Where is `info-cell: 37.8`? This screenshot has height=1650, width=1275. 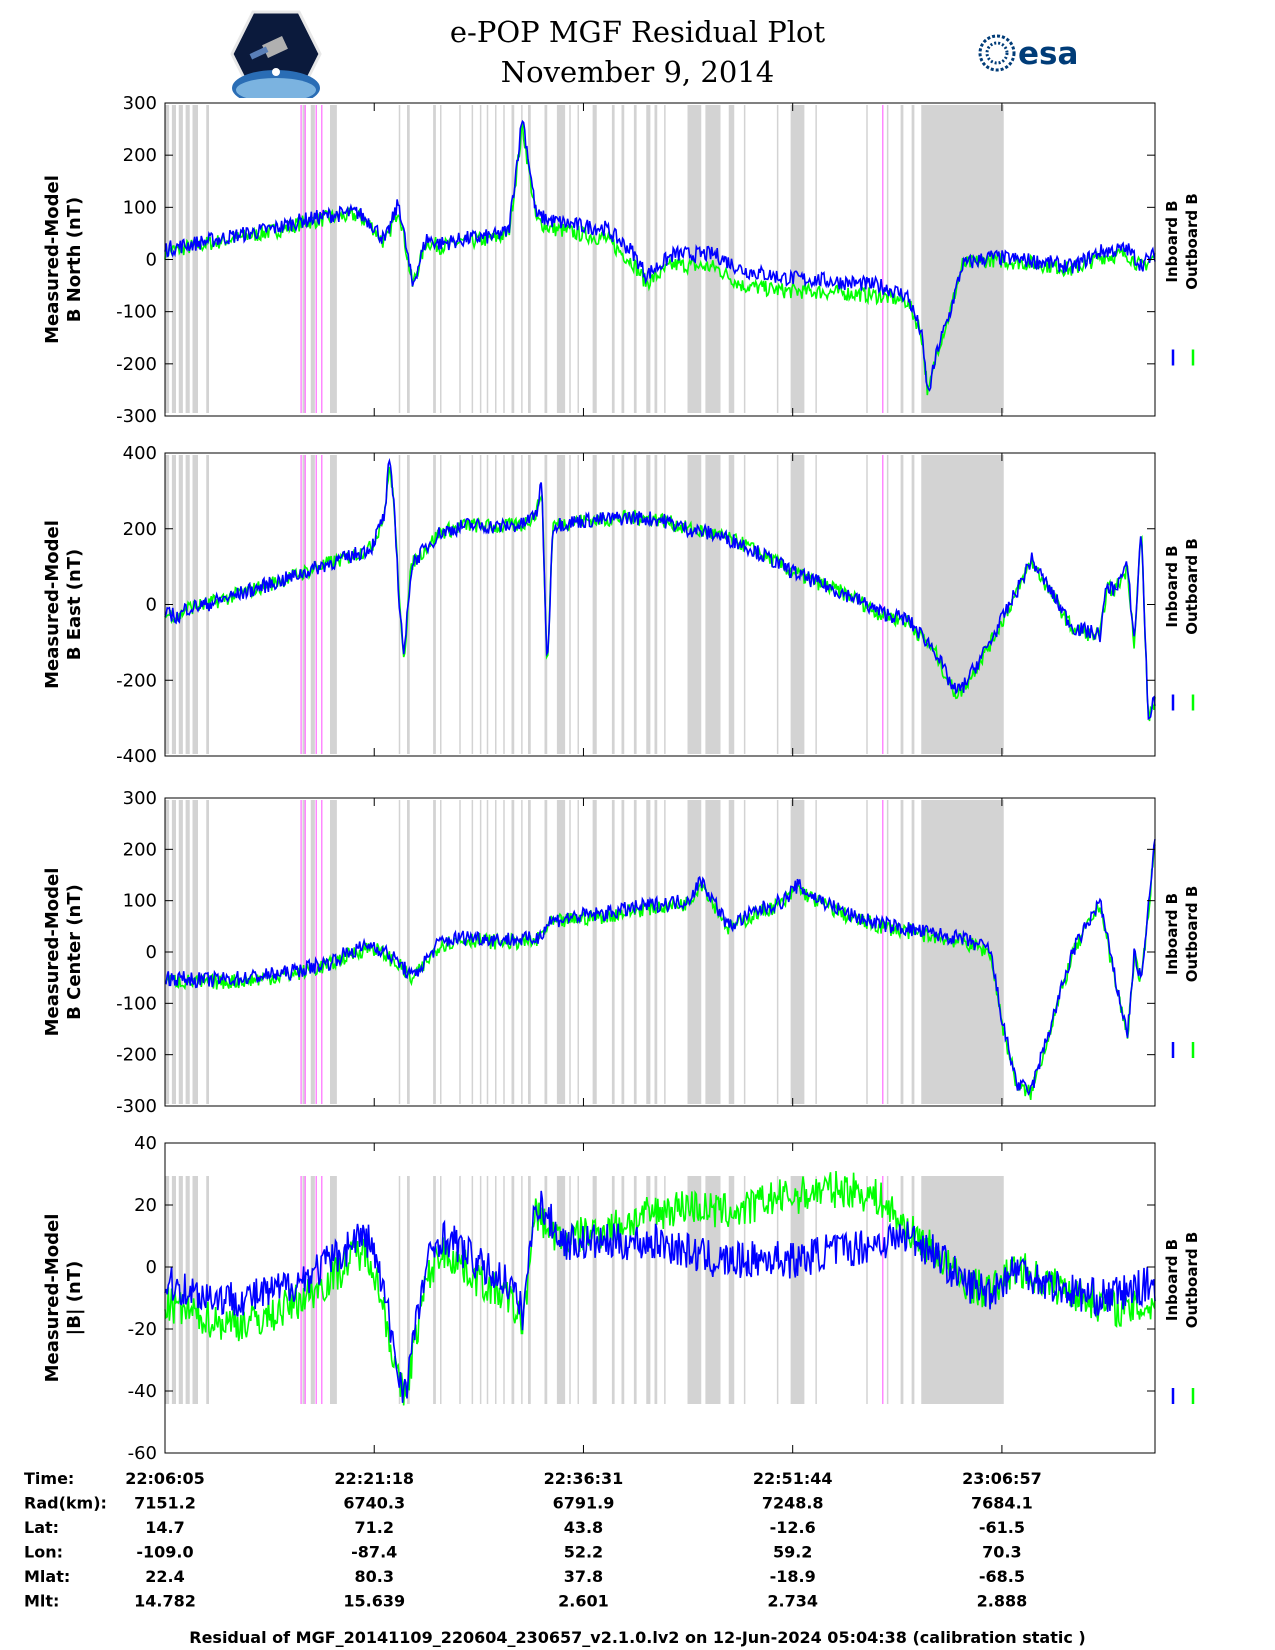
info-cell: 37.8 is located at coordinates (583, 1576).